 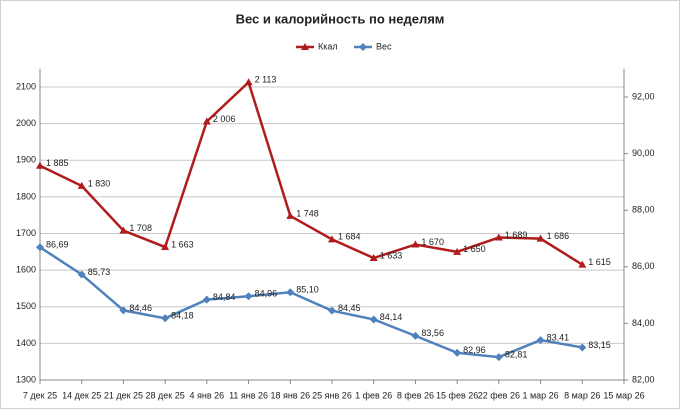 I want to click on x-tick-label: 4 янв 26, so click(x=207, y=395).